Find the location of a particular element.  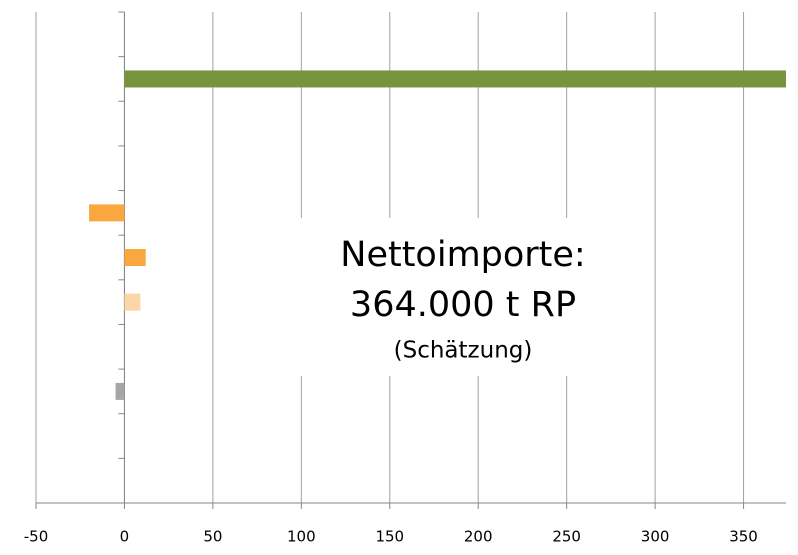

x-tick-label: 350 is located at coordinates (743, 537).